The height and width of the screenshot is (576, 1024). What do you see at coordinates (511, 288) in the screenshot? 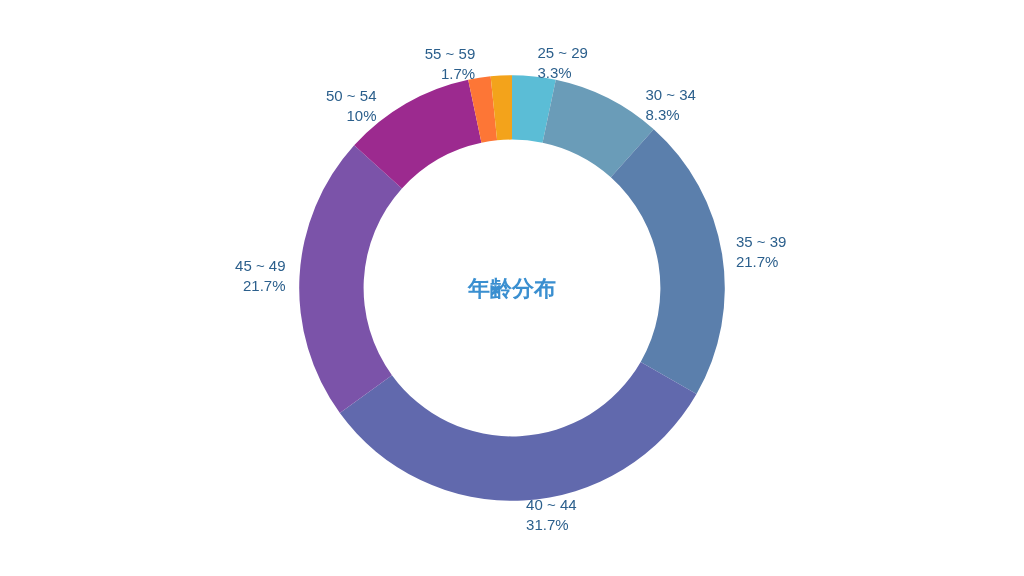
I see `text: 年齢分布` at bounding box center [511, 288].